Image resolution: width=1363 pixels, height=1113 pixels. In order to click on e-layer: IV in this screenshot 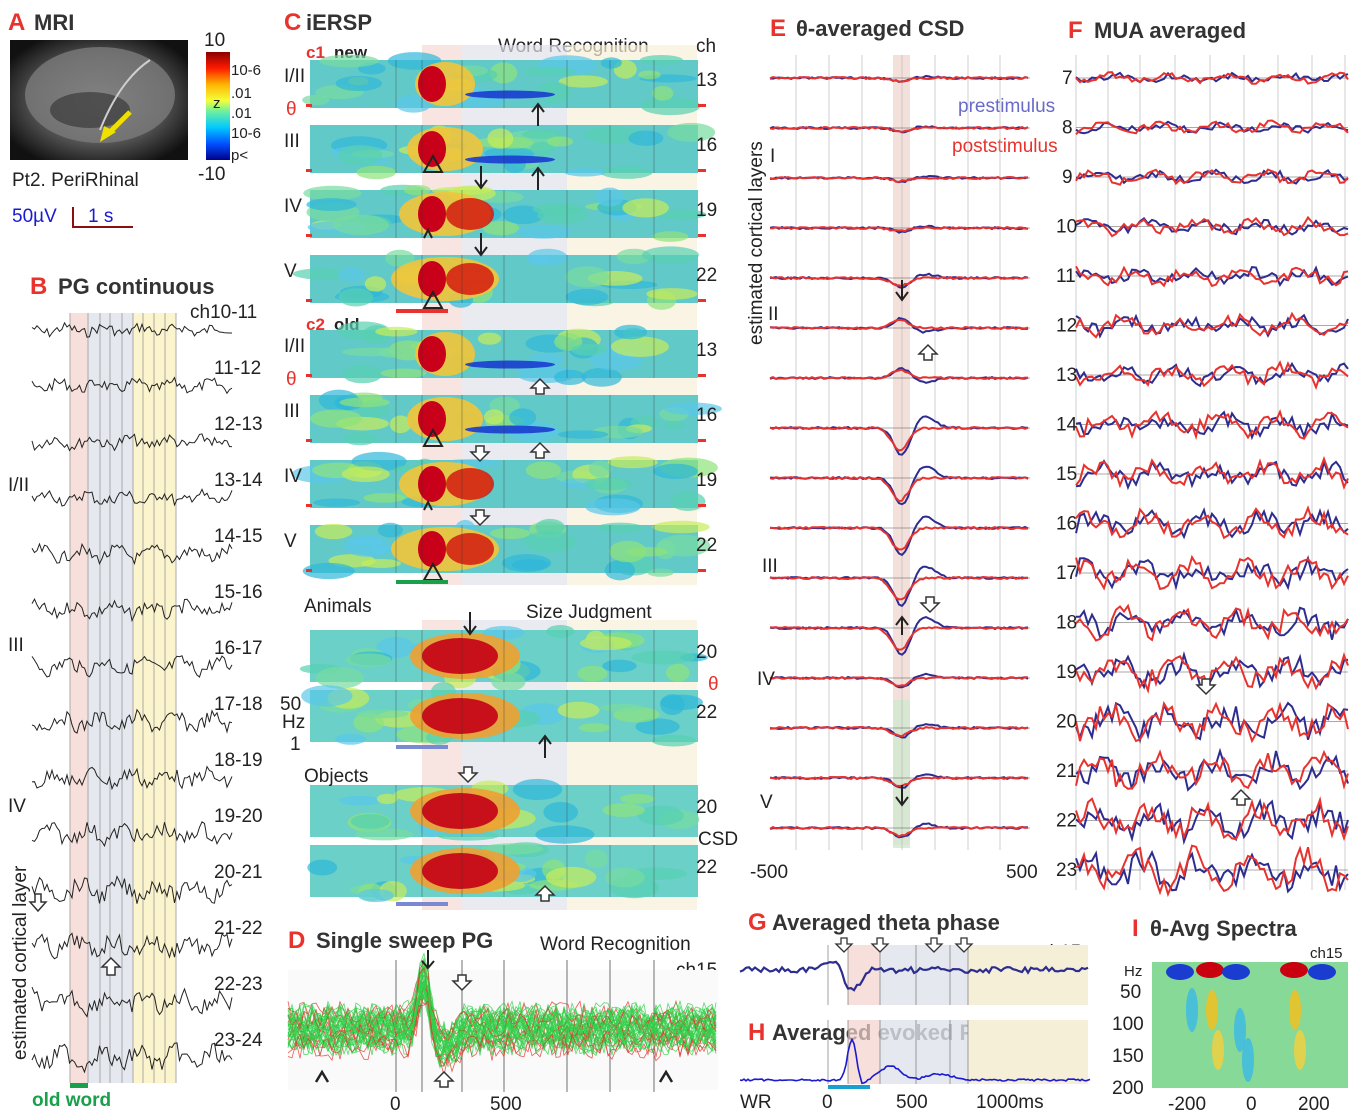, I will do `click(766, 679)`.